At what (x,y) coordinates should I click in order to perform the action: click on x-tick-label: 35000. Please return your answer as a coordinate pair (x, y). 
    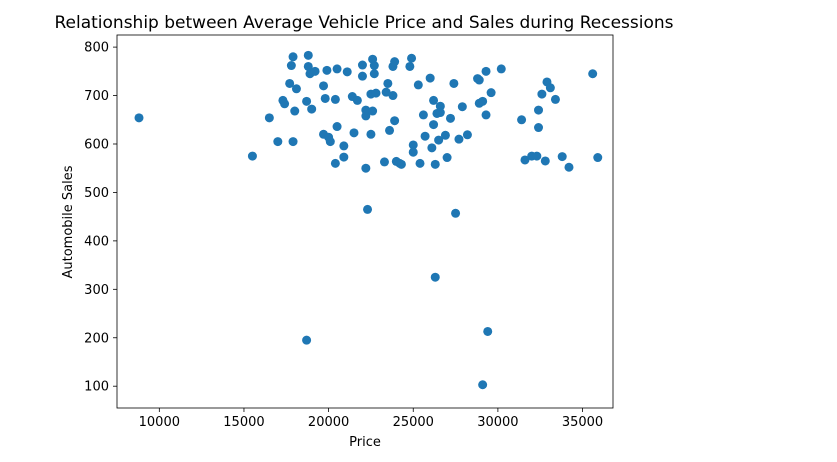
    Looking at the image, I should click on (582, 422).